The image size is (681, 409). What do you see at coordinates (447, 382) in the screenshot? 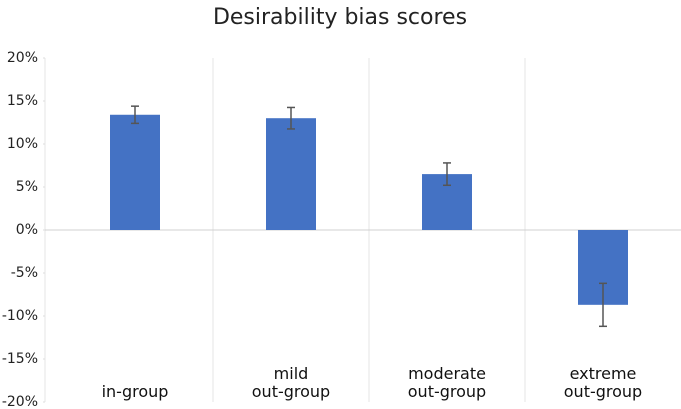
I see `x-tick-label: moderate out-group` at bounding box center [447, 382].